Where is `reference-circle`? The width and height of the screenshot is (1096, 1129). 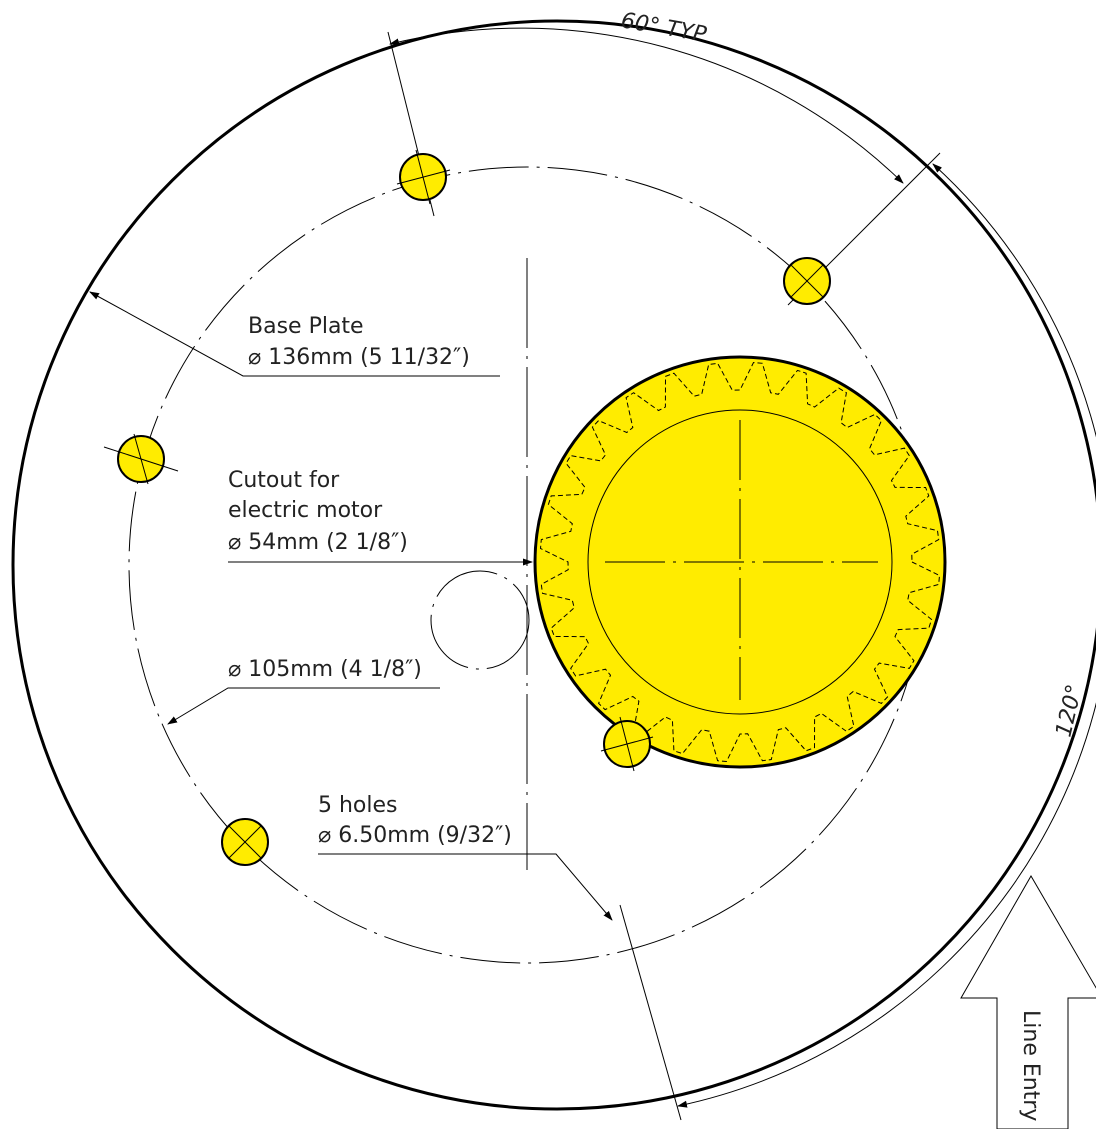
reference-circle is located at coordinates (480, 620).